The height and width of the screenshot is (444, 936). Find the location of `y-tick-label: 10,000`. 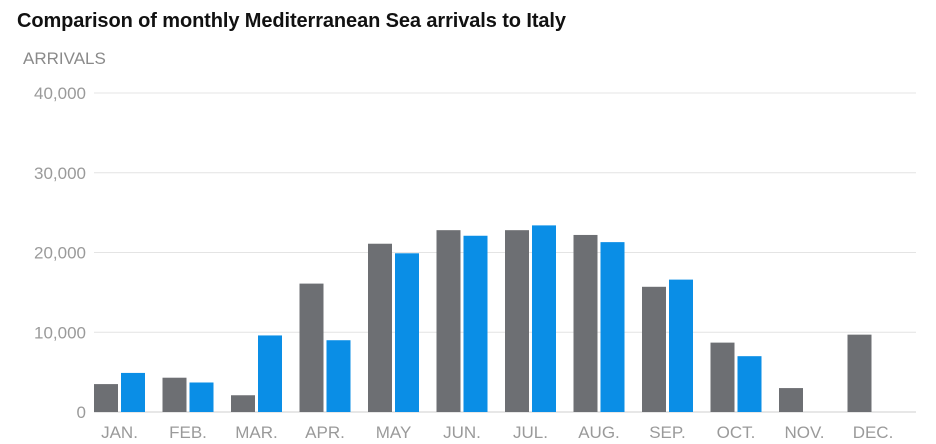

y-tick-label: 10,000 is located at coordinates (60, 332).